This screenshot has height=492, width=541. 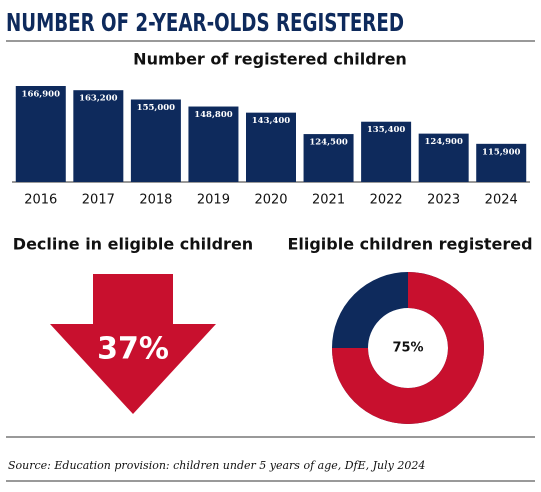 I want to click on x-tick-label: 2024, so click(x=501, y=200).